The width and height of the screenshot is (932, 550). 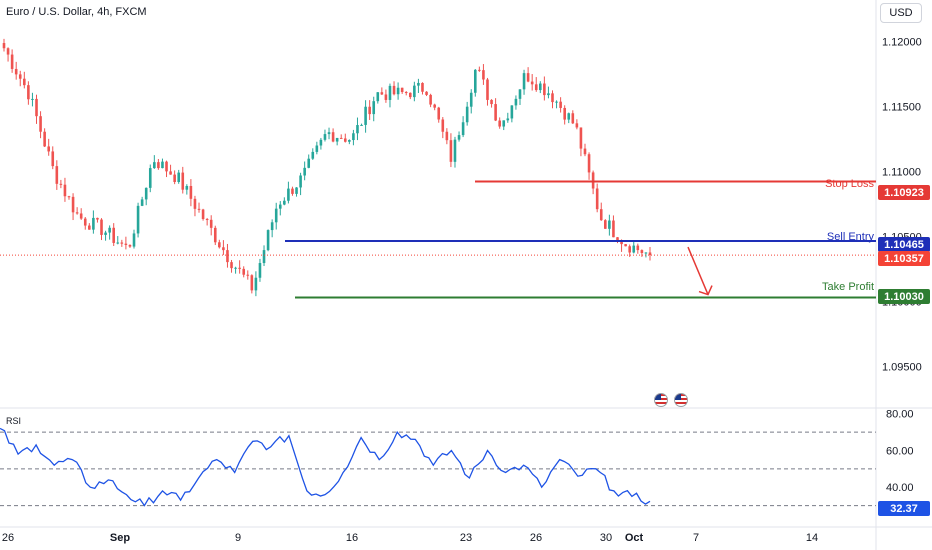 What do you see at coordinates (14, 421) in the screenshot?
I see `rsi-label: RSI` at bounding box center [14, 421].